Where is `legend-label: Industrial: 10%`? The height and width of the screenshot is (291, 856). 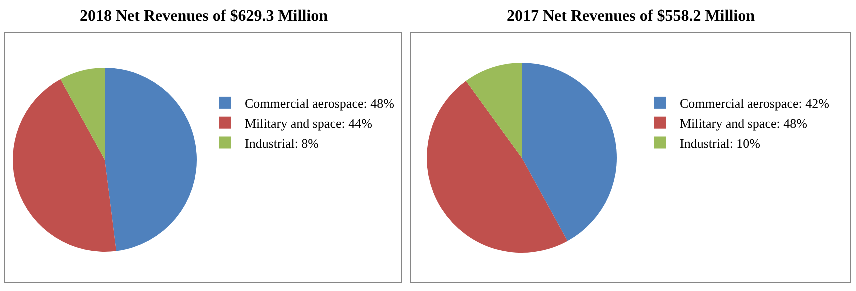
legend-label: Industrial: 10% is located at coordinates (720, 143).